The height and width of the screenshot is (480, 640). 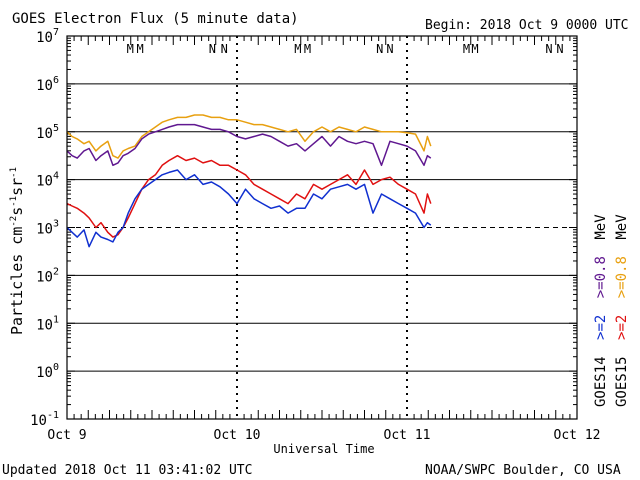 I want to click on legend-goes14-e08: >=0.8, so click(x=601, y=277).